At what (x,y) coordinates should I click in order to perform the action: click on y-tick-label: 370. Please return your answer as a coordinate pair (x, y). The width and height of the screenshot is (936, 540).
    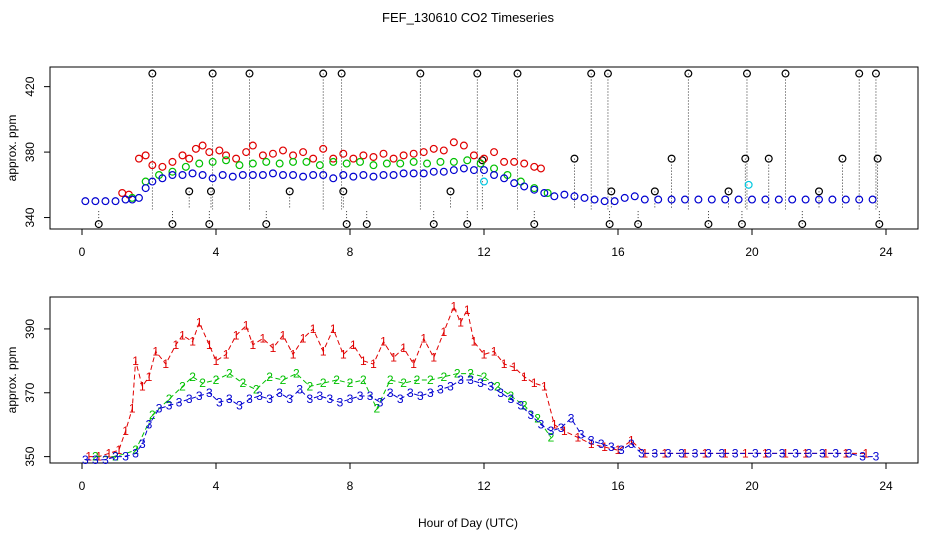
    Looking at the image, I should click on (30, 392).